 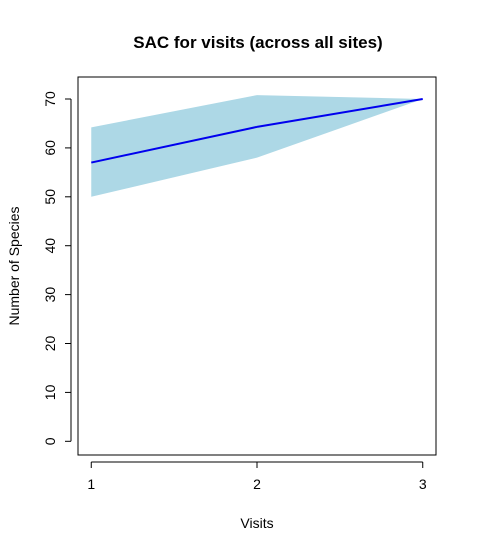 What do you see at coordinates (50, 344) in the screenshot?
I see `y-tick-label: 20` at bounding box center [50, 344].